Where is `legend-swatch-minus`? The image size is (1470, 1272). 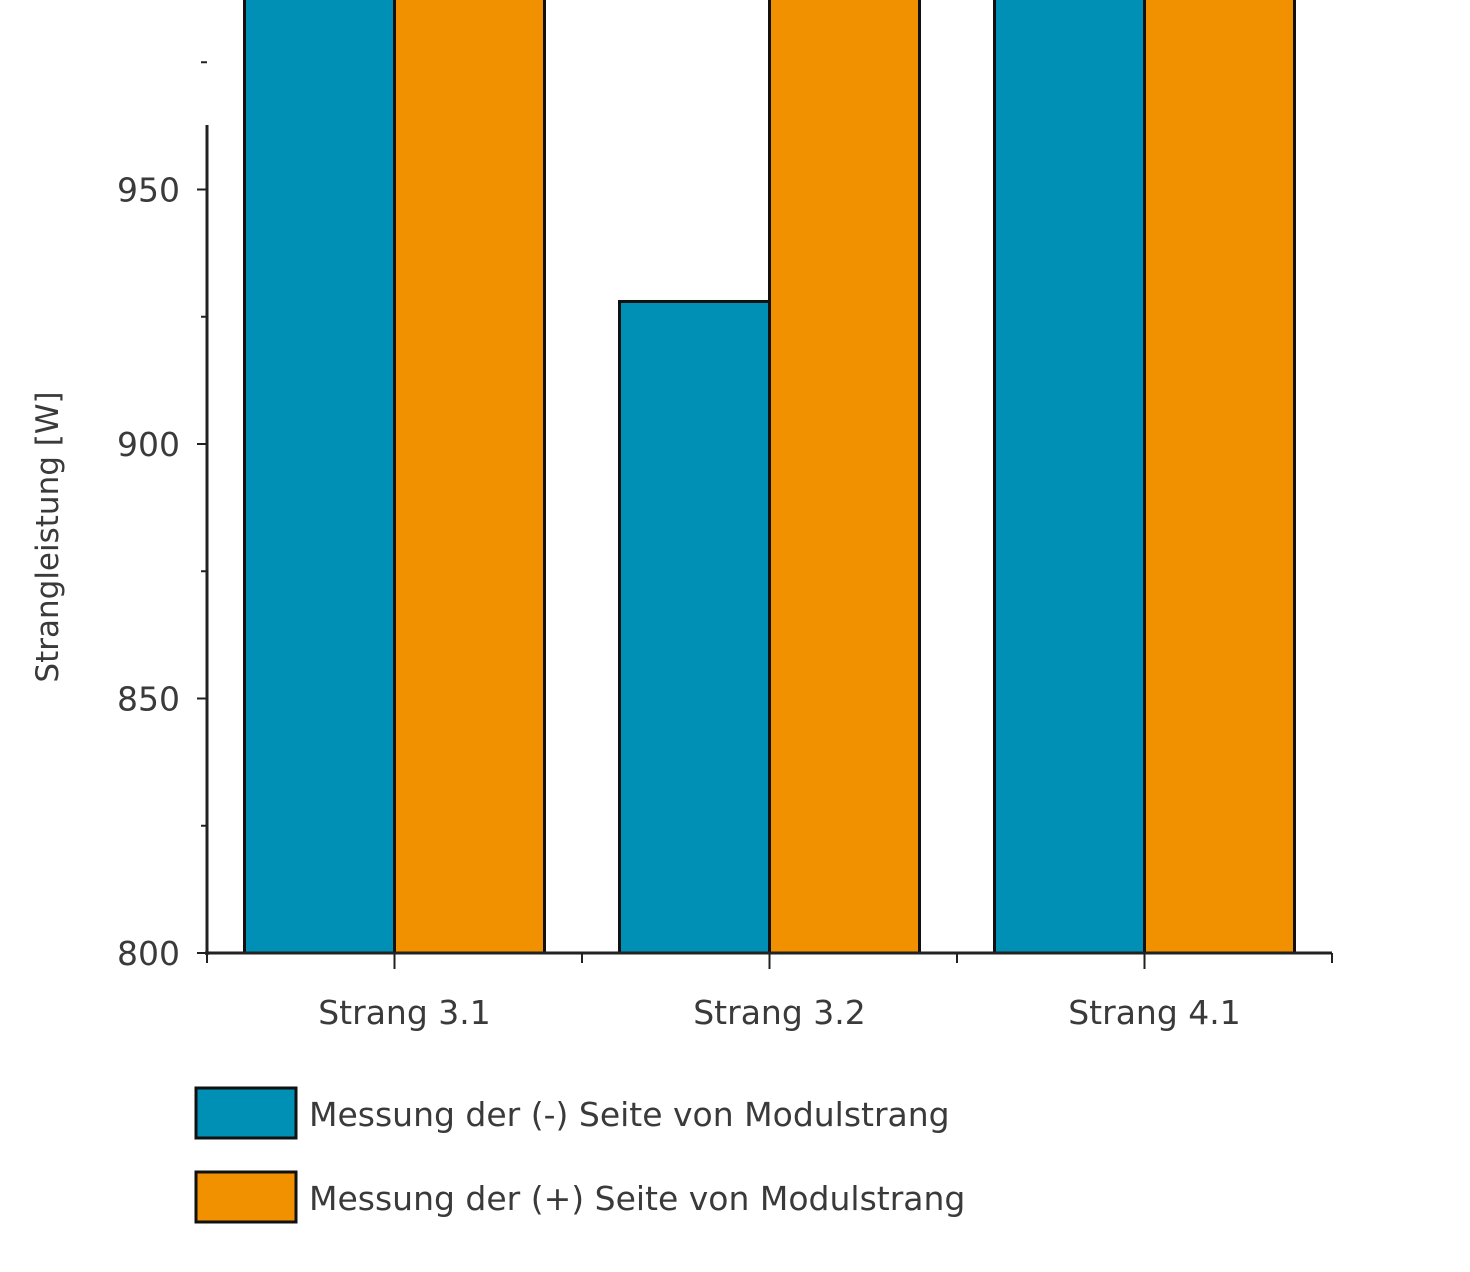
legend-swatch-minus is located at coordinates (246, 1113).